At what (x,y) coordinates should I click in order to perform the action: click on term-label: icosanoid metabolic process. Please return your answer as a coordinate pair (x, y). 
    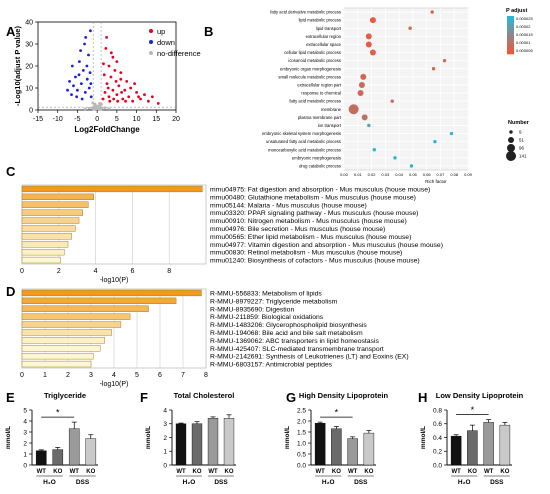
    Looking at the image, I should click on (314, 60).